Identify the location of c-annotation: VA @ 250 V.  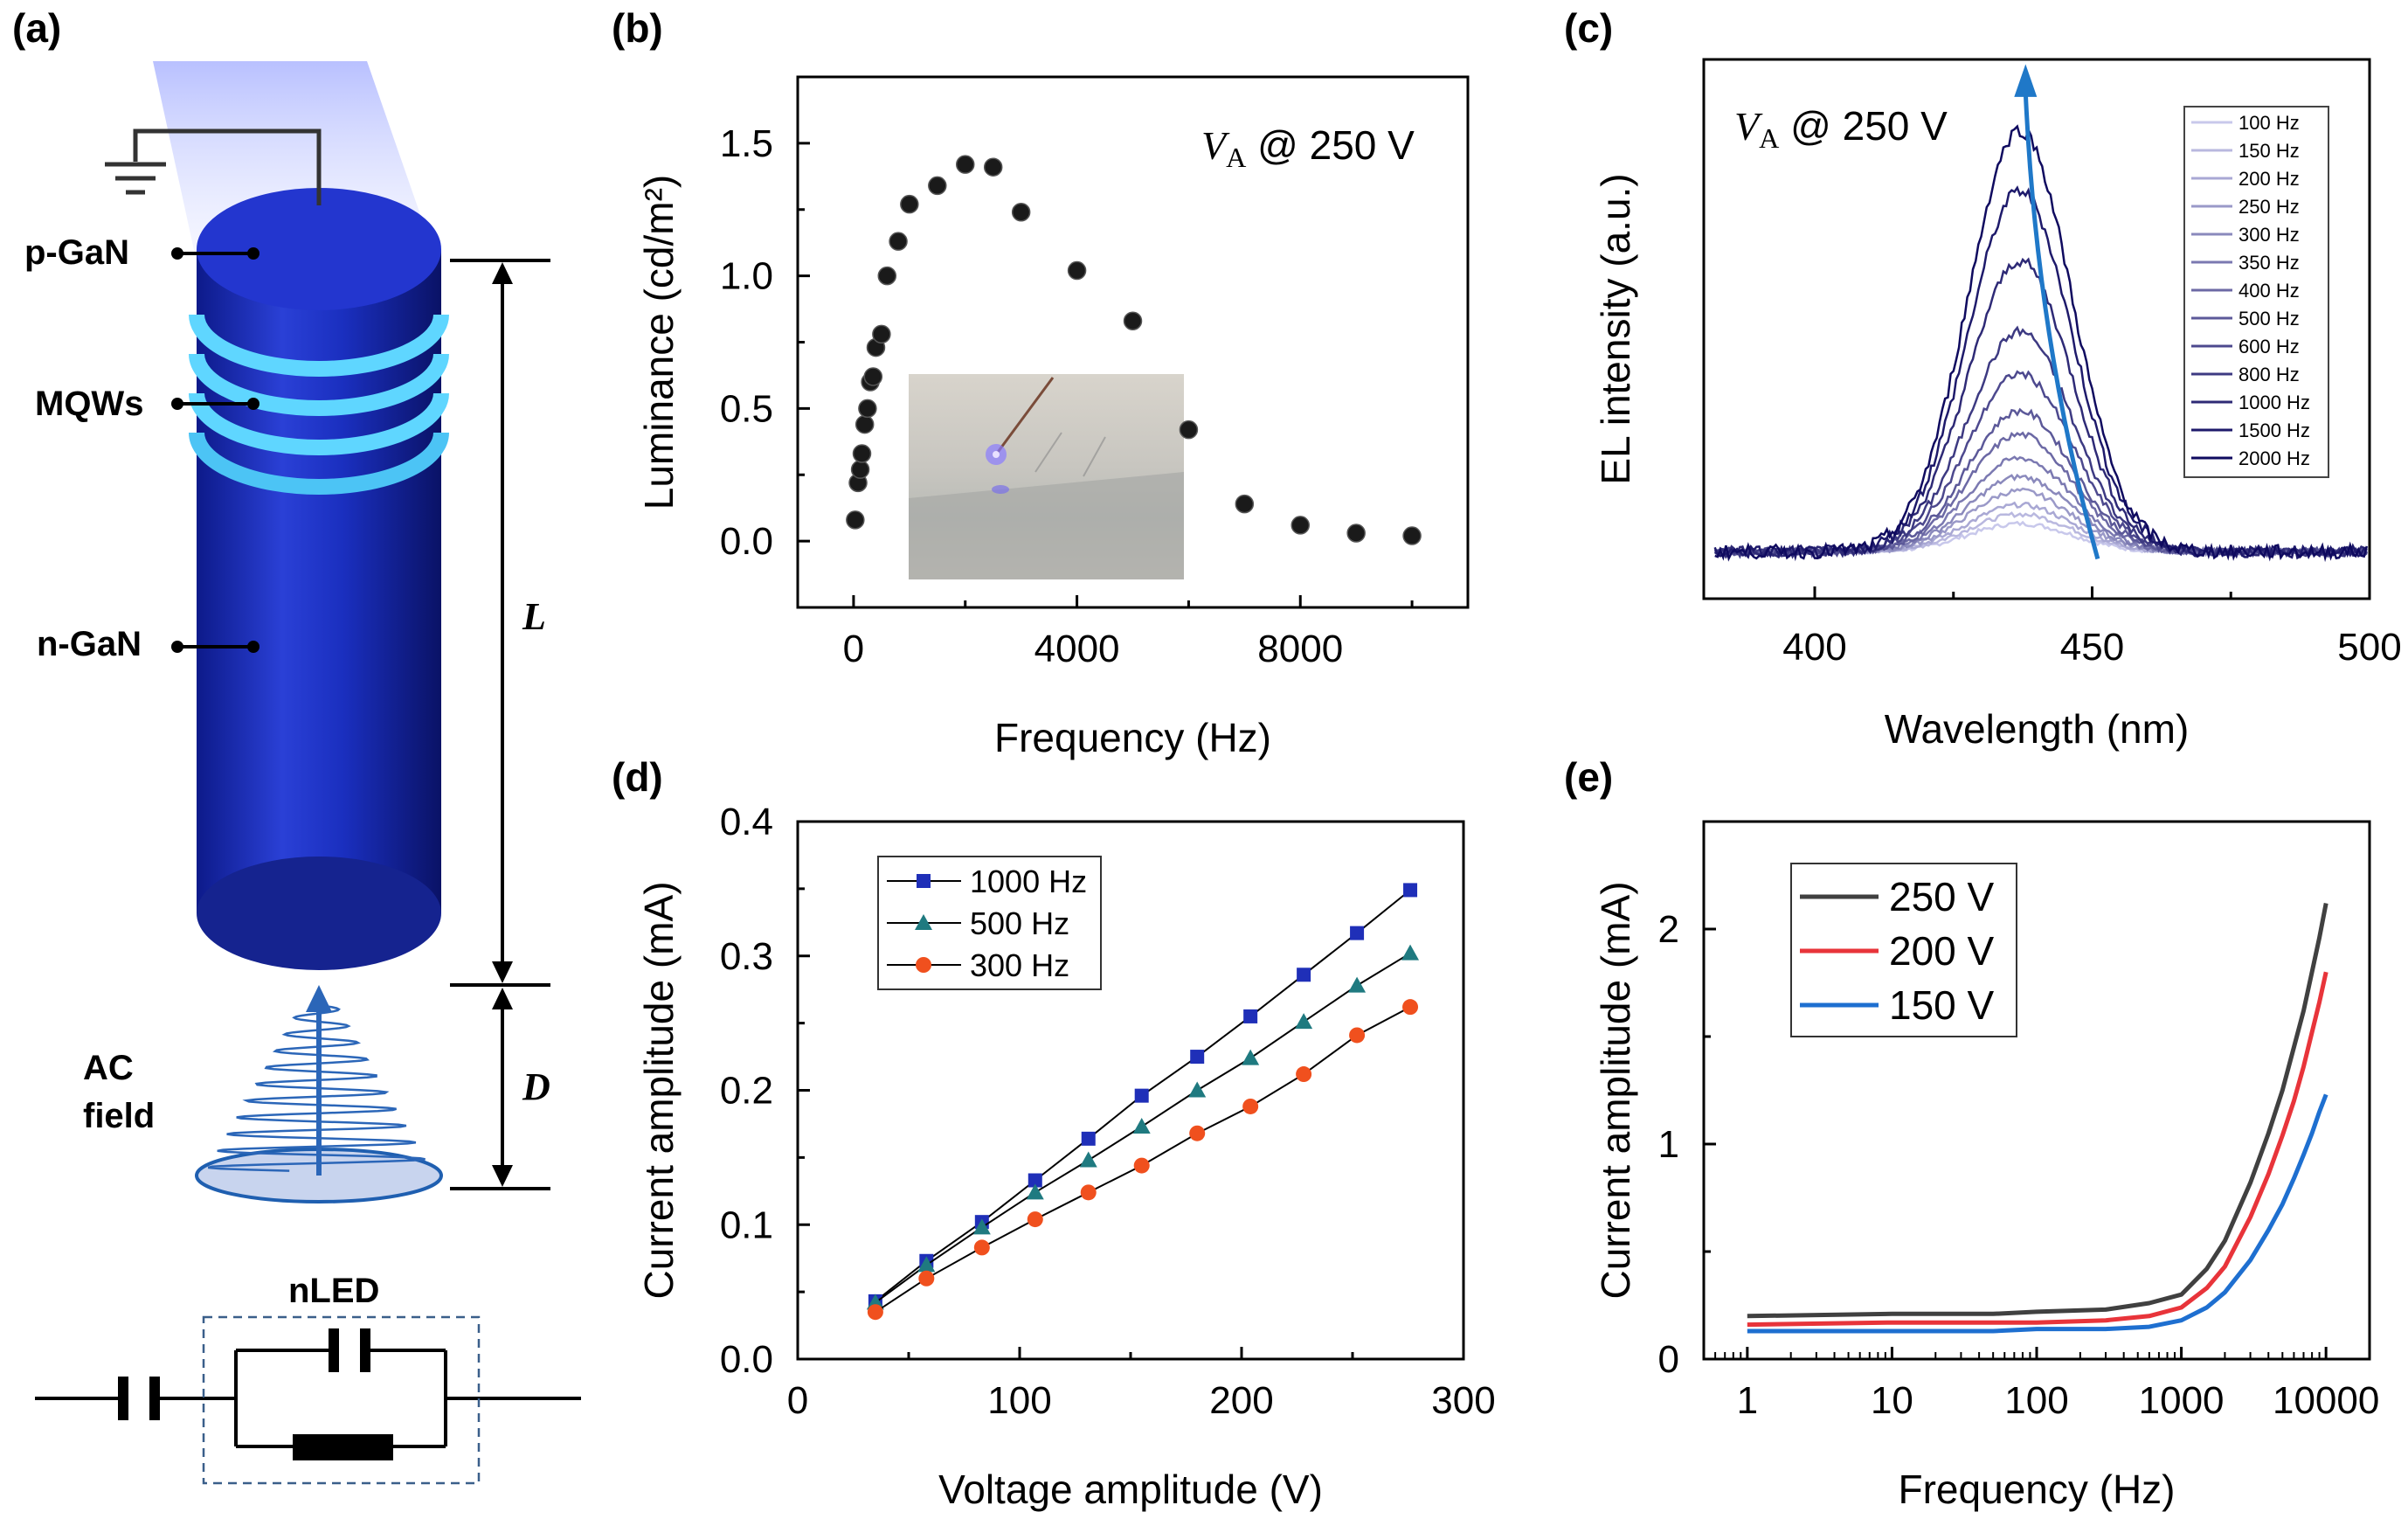
(1841, 128).